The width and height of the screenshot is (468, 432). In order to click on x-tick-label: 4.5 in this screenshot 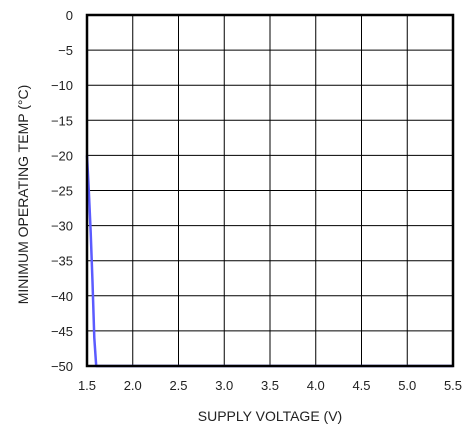, I will do `click(361, 385)`.